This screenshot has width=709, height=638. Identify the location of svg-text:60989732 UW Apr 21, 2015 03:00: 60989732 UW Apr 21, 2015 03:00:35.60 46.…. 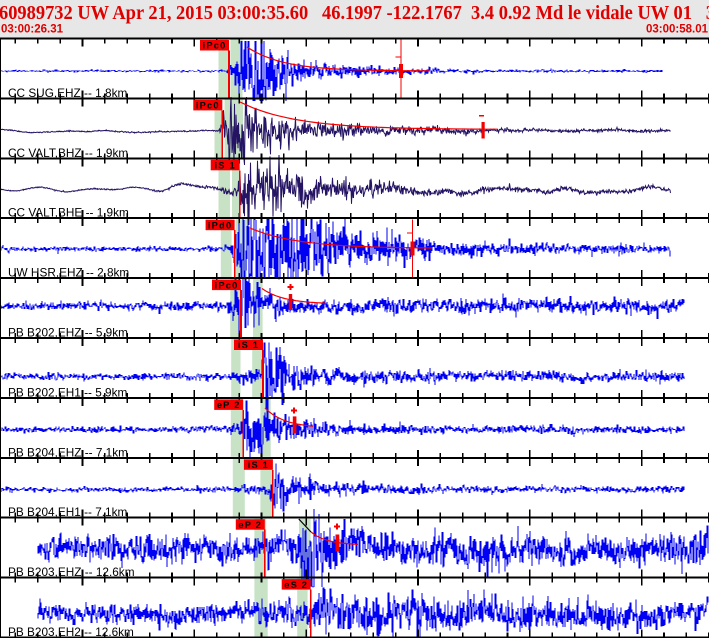
(354, 13).